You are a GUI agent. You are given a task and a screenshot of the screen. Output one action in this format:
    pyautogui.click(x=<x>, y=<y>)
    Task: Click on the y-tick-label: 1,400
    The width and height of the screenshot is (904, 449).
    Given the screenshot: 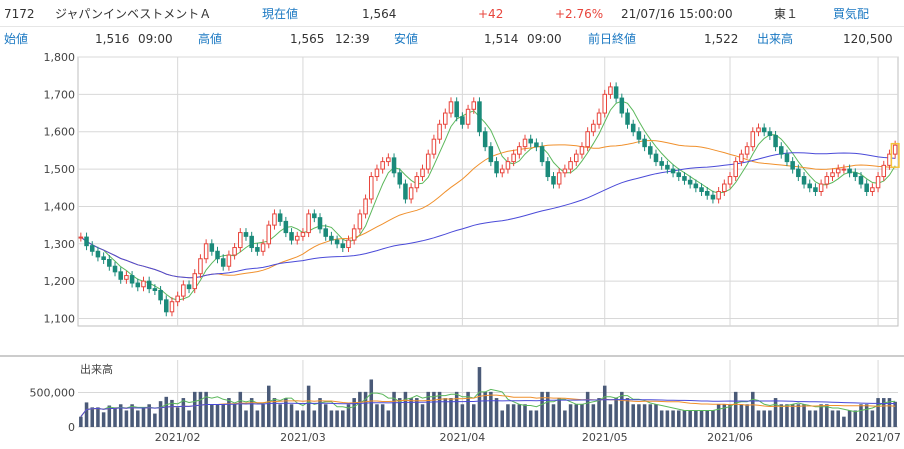 What is the action you would take?
    pyautogui.click(x=60, y=206)
    